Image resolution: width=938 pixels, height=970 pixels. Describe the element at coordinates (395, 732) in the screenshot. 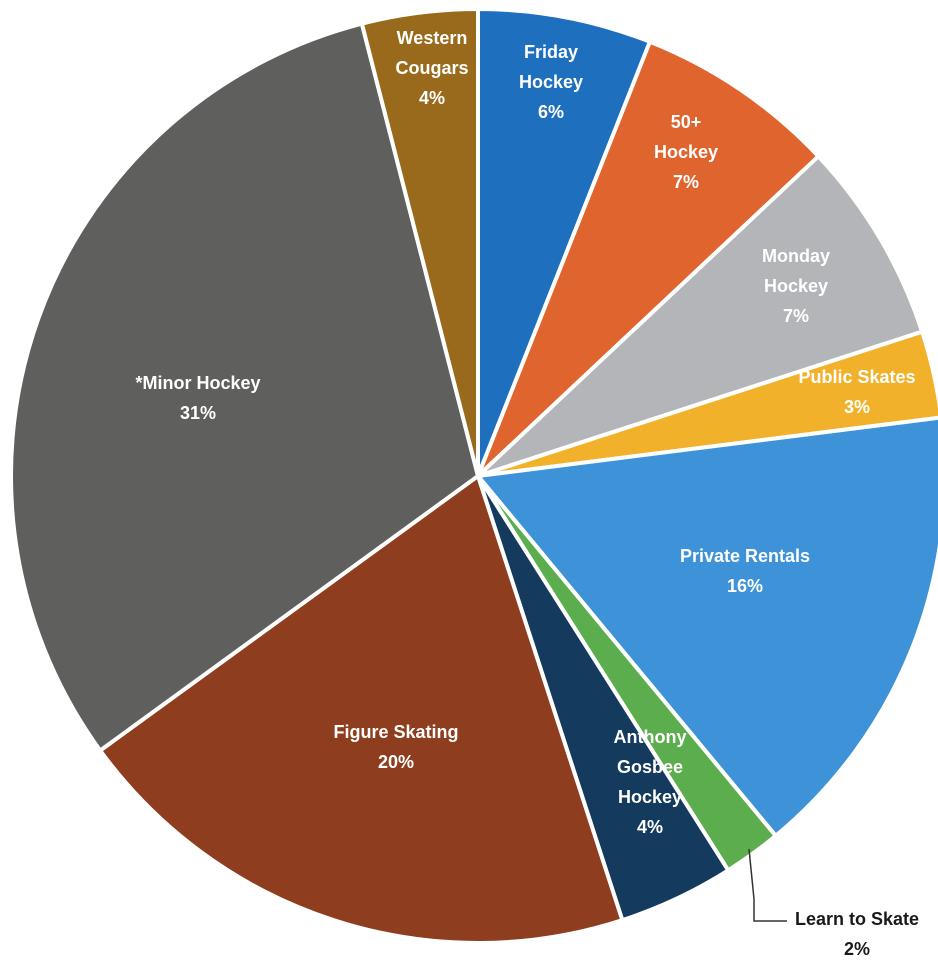

I see `data-label-name: Figure Skating` at that location.